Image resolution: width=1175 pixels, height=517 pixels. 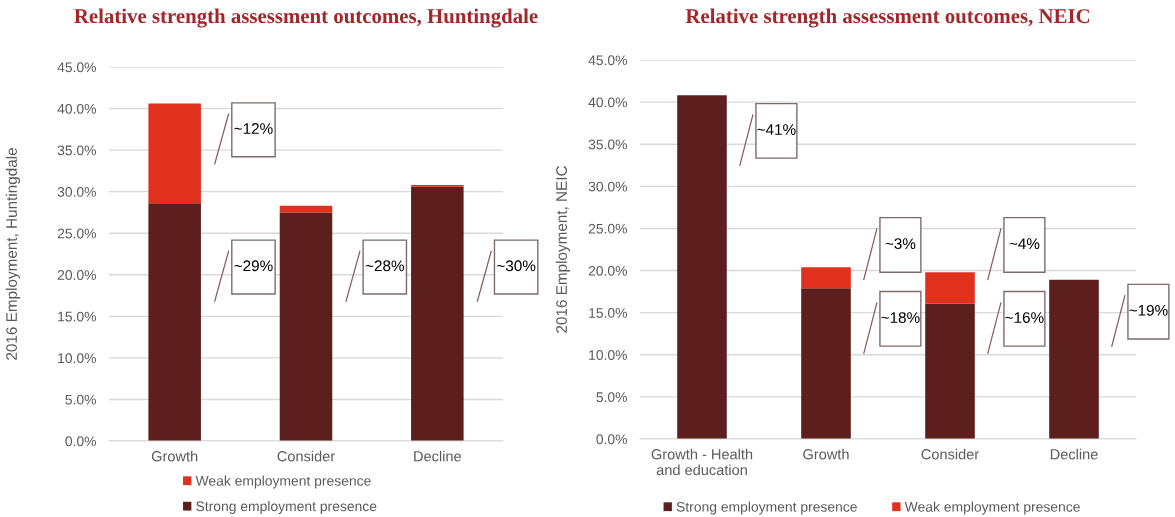 I want to click on x-tick-label: Growth - Health and education, so click(x=702, y=462).